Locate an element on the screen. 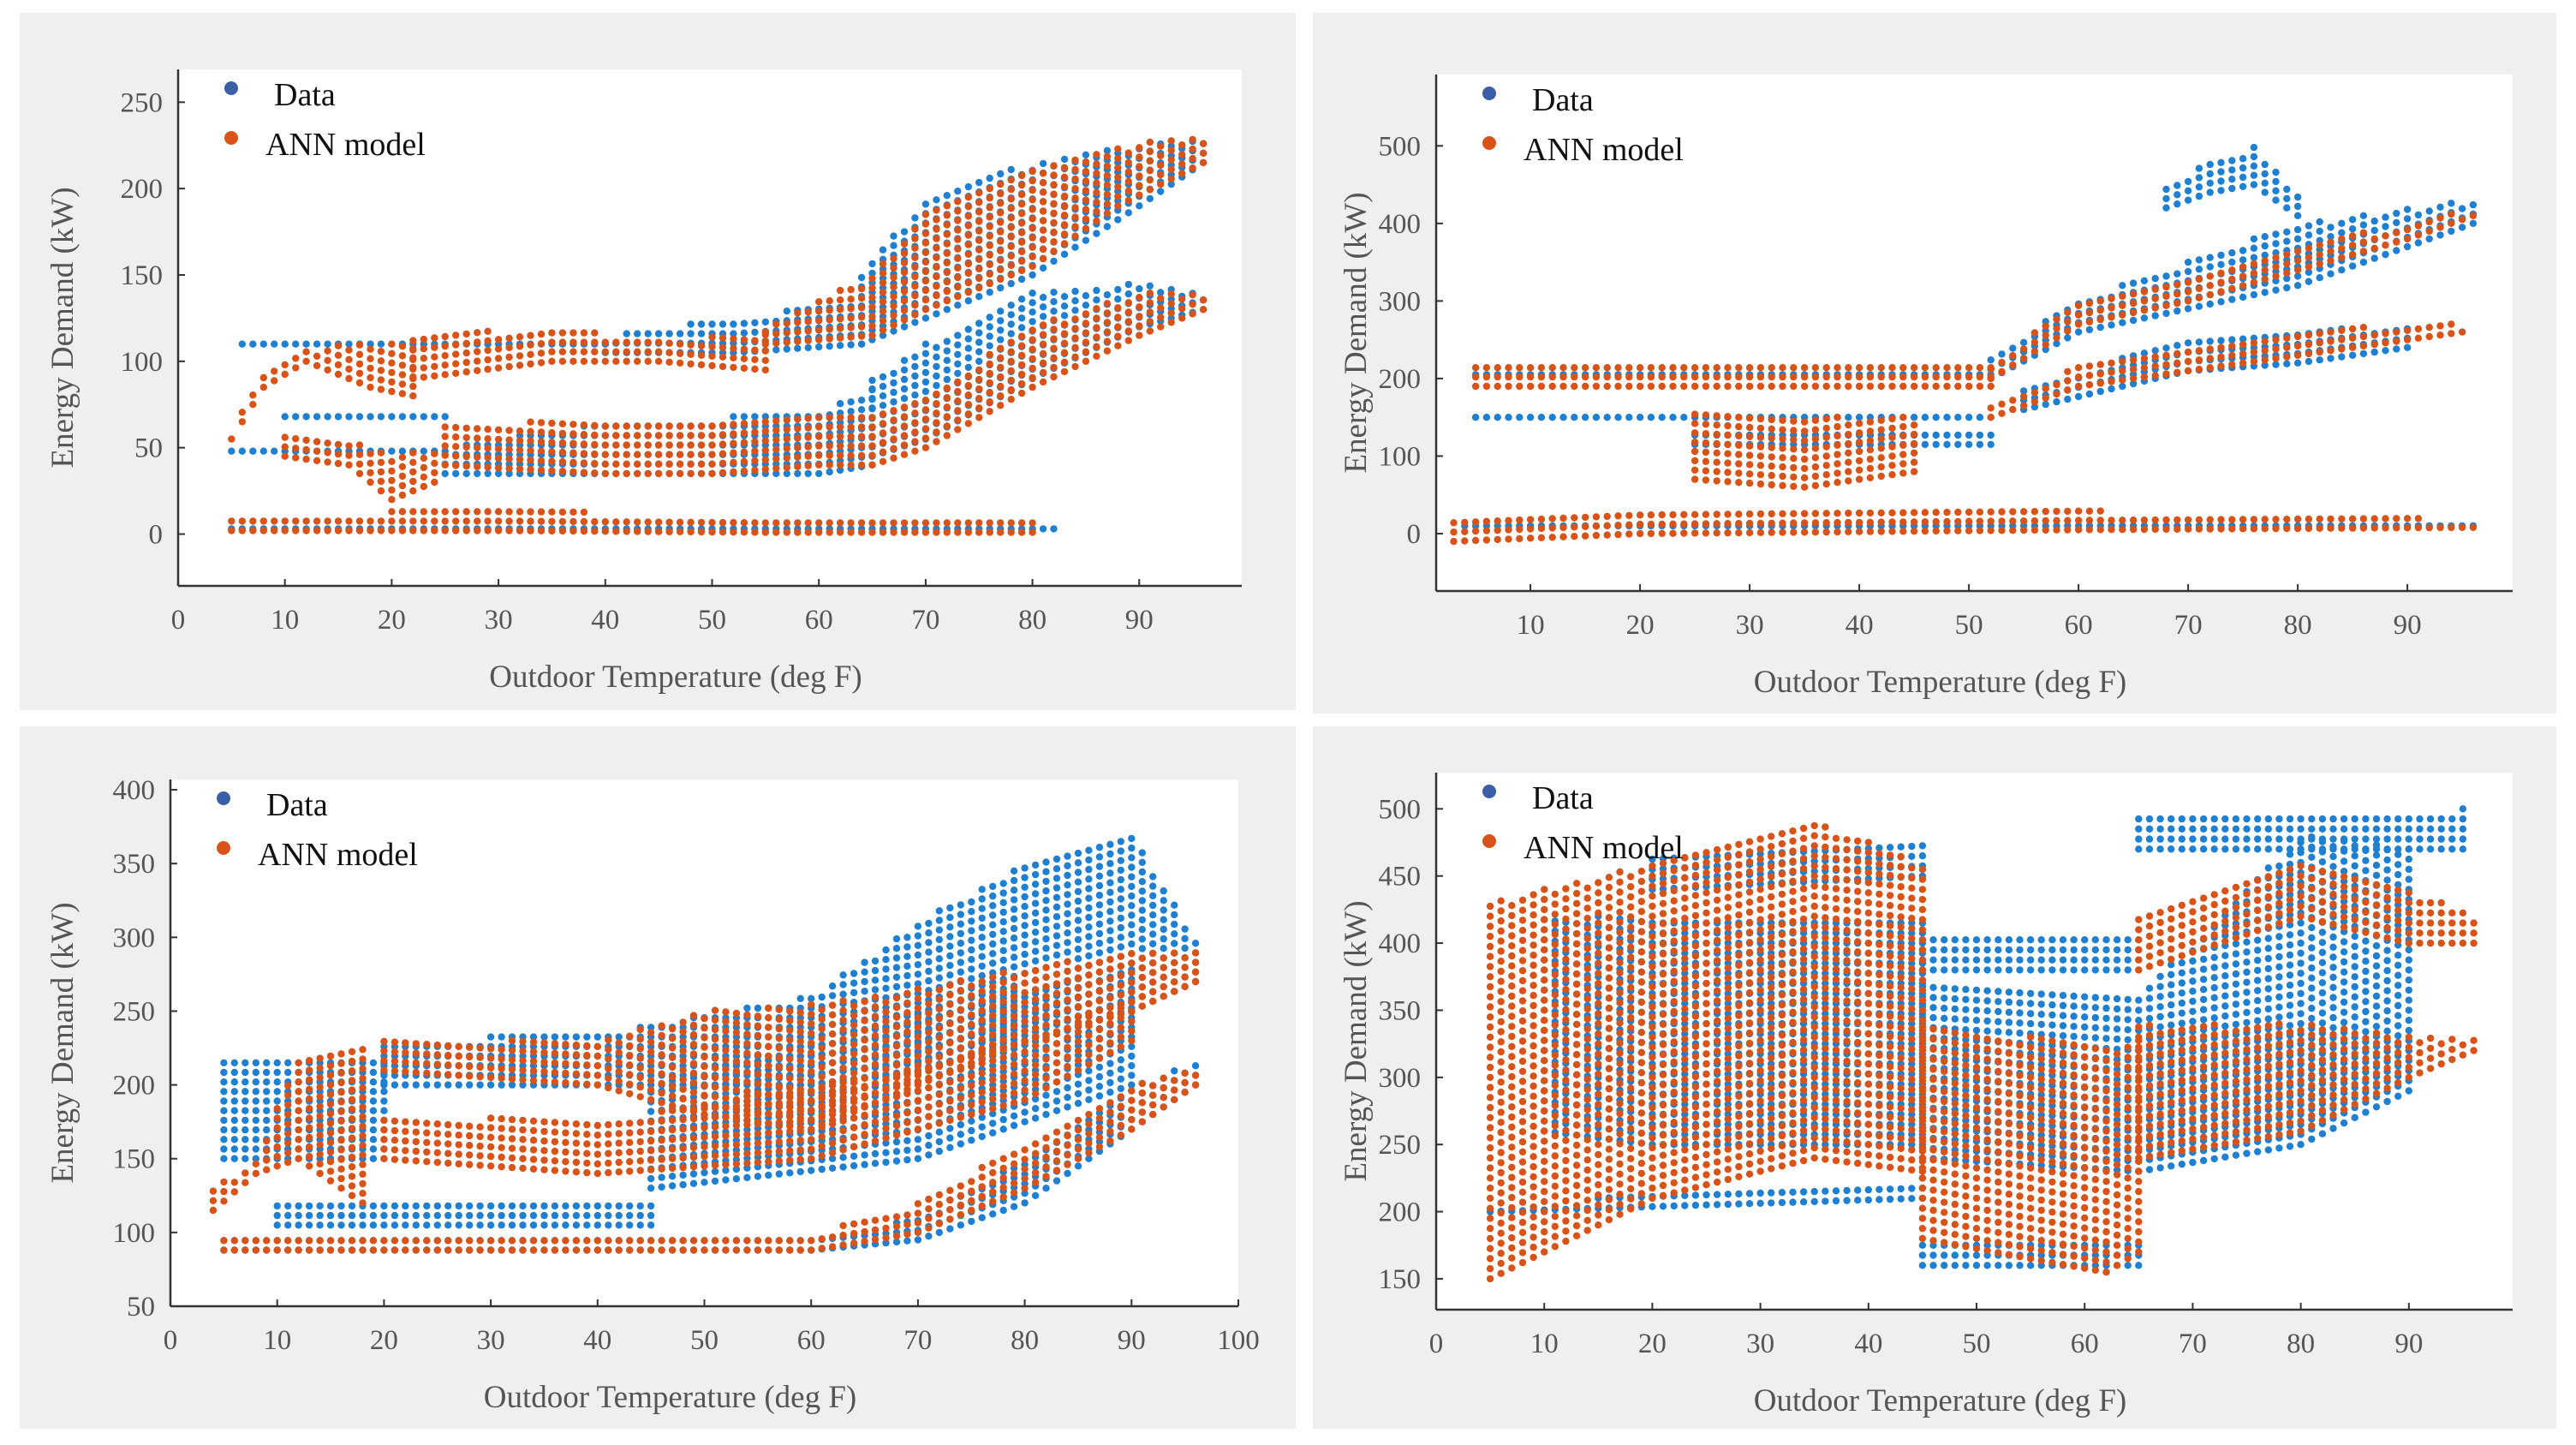 The height and width of the screenshot is (1445, 2576). y-tick-label: 0 is located at coordinates (156, 534).